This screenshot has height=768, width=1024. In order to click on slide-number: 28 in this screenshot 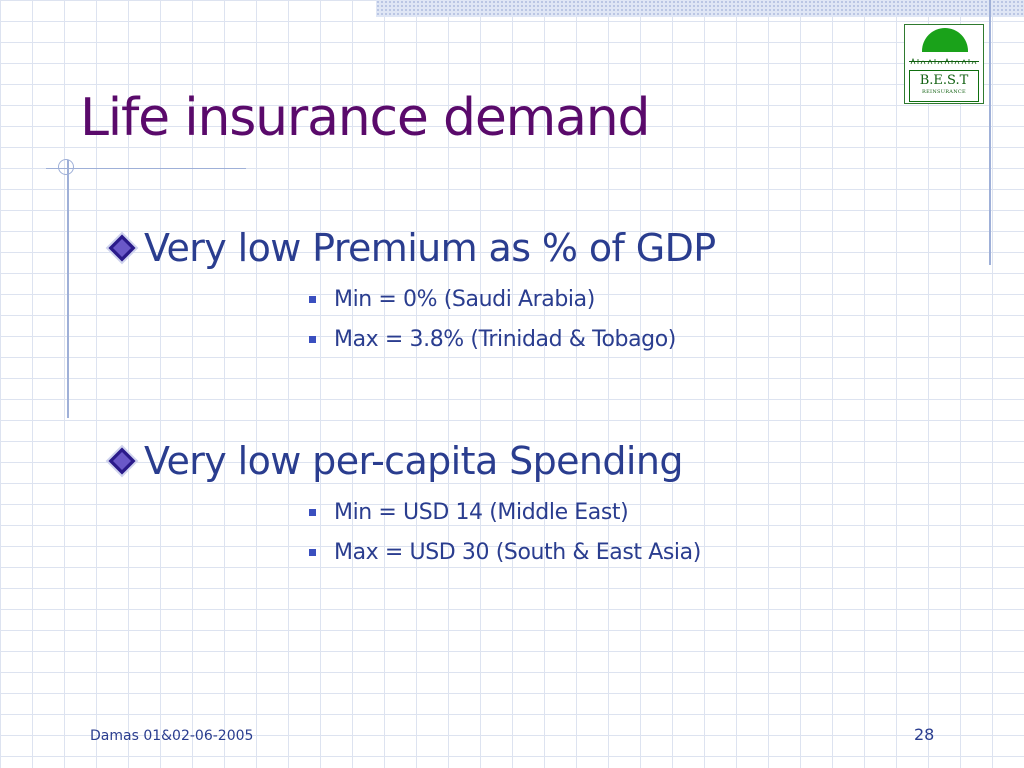, I will do `click(924, 734)`.